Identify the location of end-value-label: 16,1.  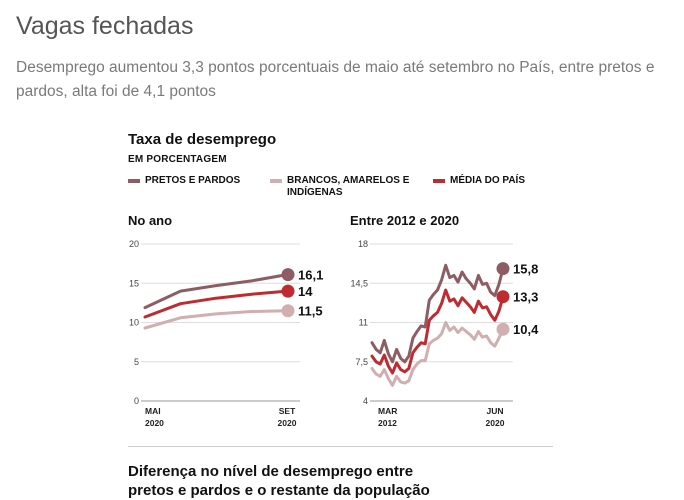
(310, 275).